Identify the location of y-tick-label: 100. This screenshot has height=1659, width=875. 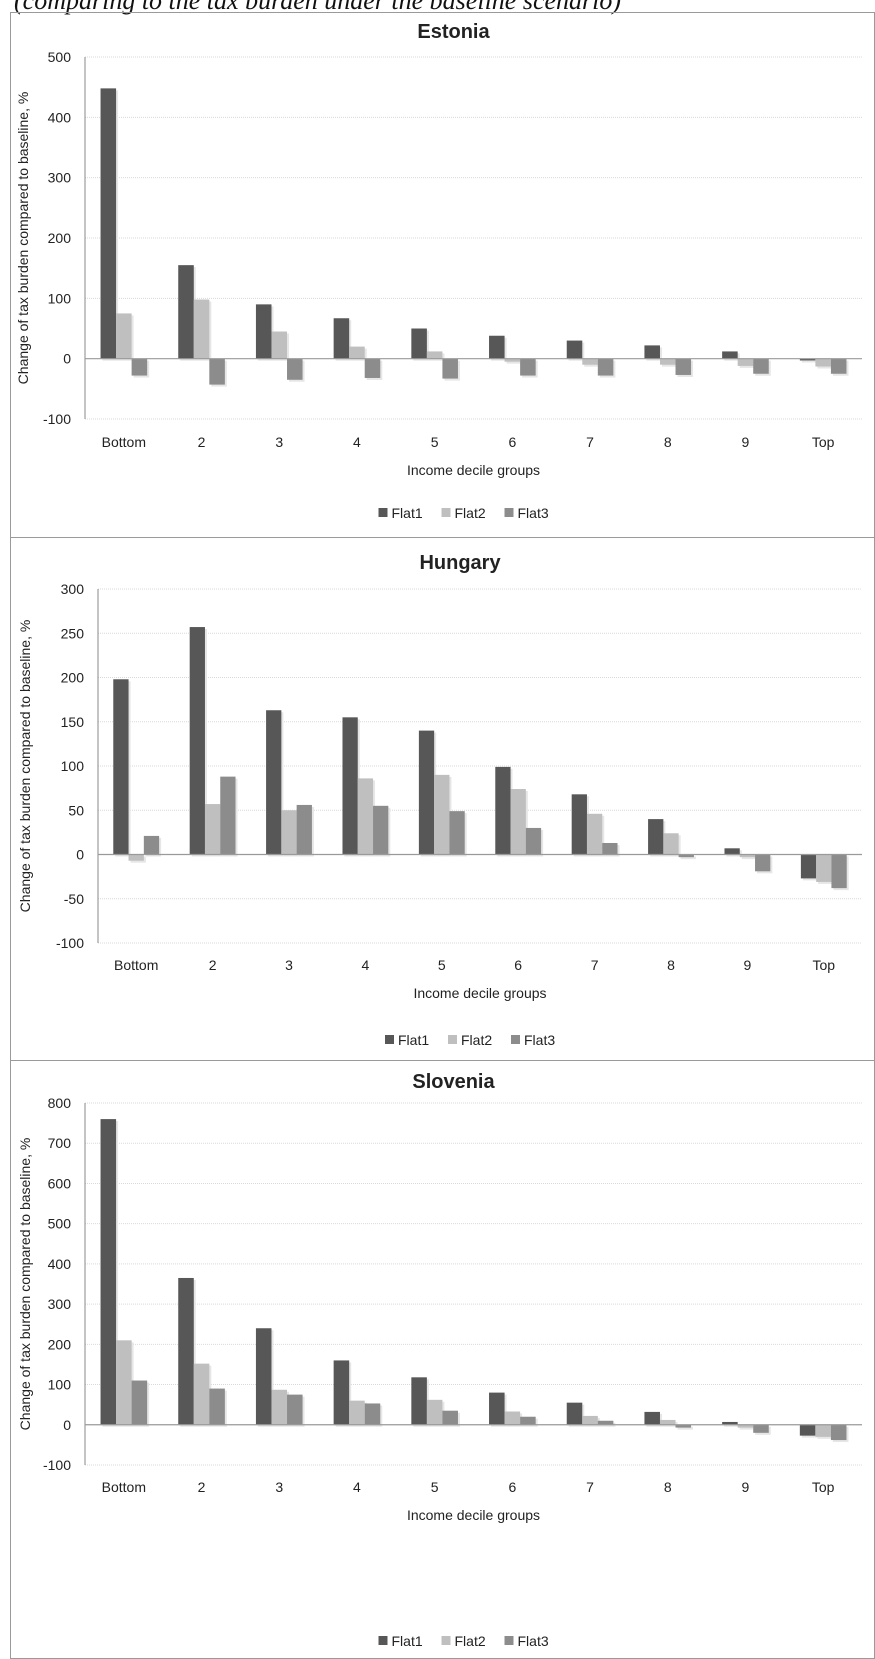
(73, 766).